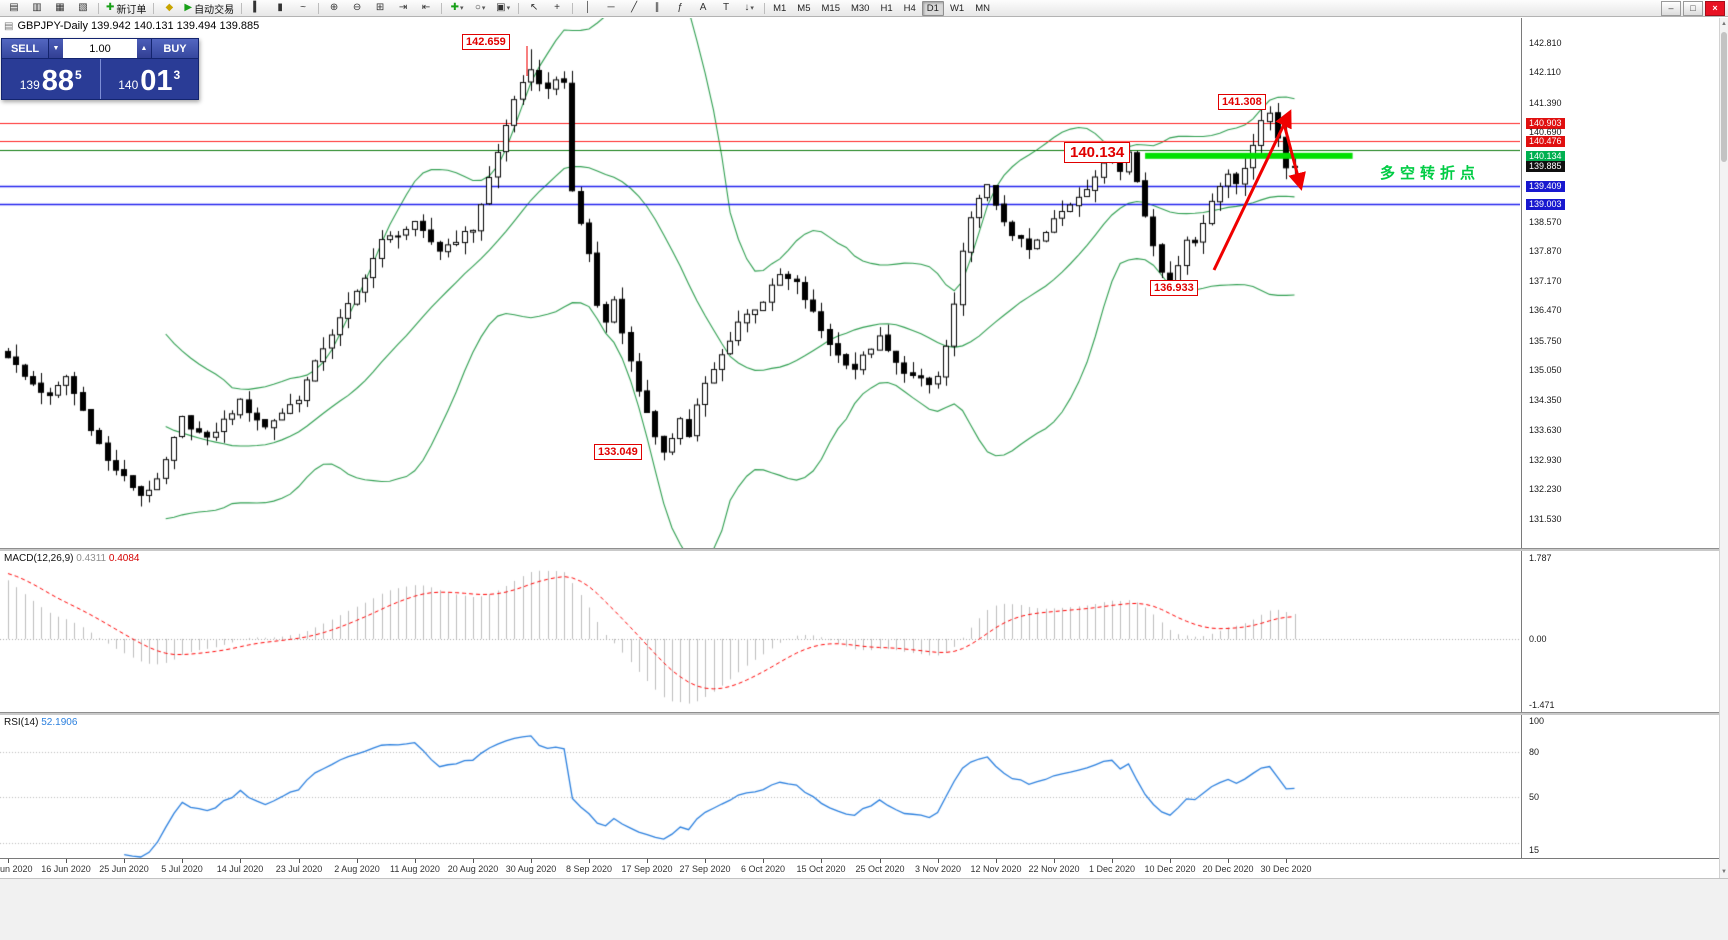 The height and width of the screenshot is (940, 1728). I want to click on sell-button: SELL, so click(25, 48).